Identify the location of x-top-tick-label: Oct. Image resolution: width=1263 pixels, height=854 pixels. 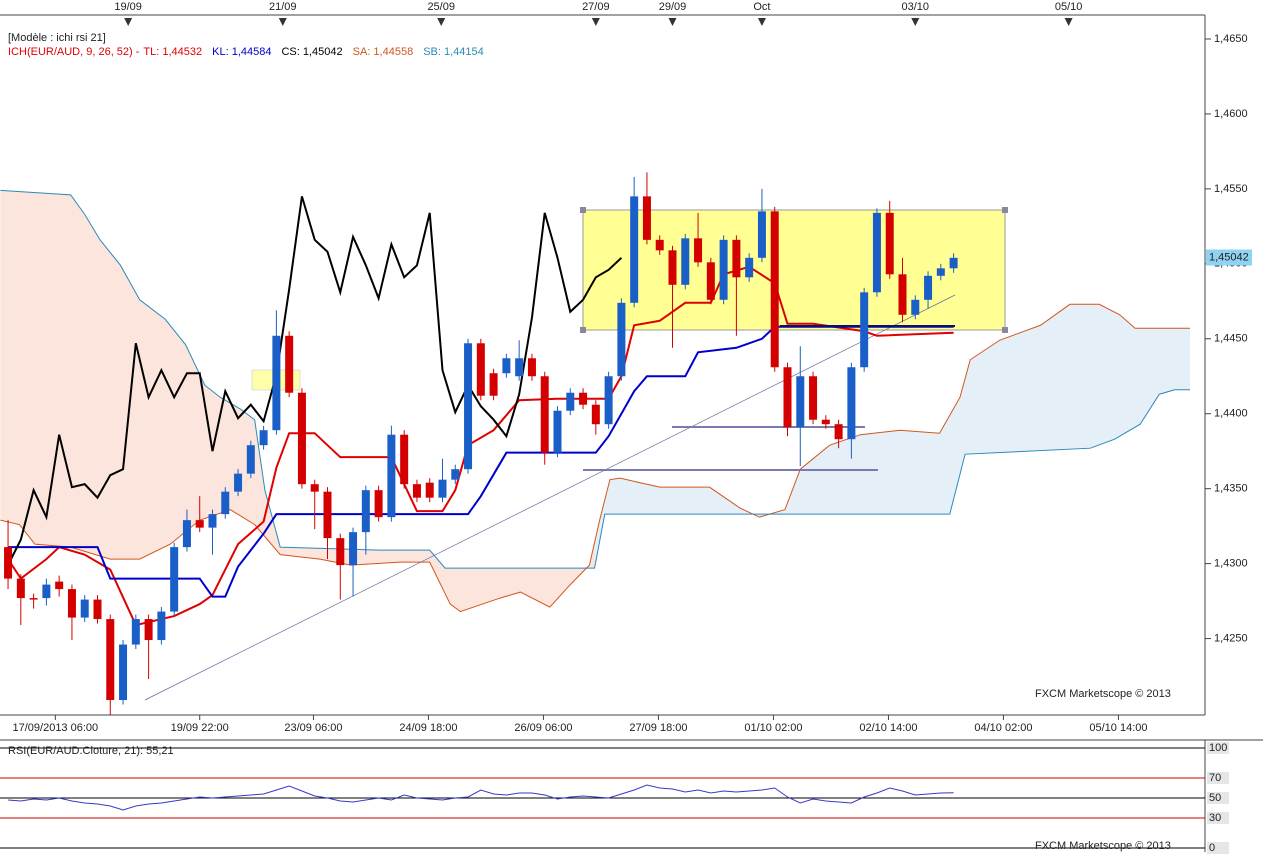
(761, 7).